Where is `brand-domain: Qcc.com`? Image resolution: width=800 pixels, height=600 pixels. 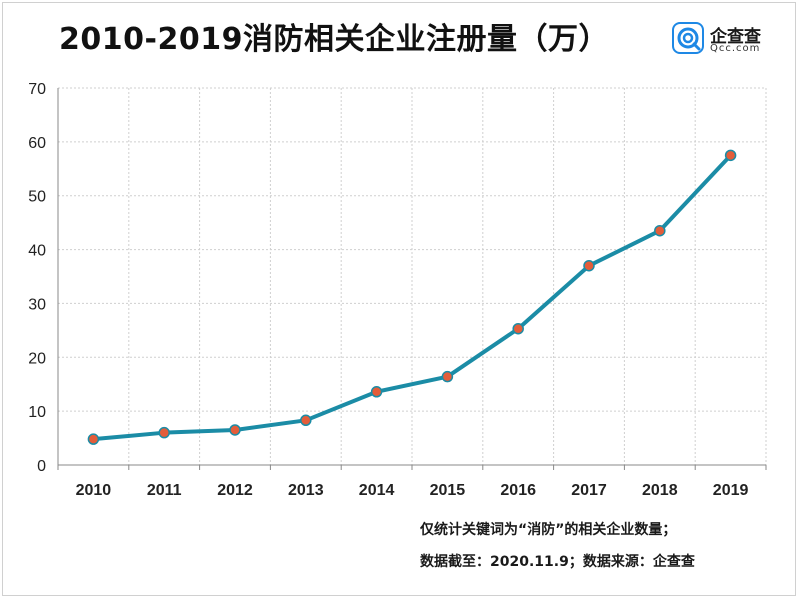 brand-domain: Qcc.com is located at coordinates (735, 48).